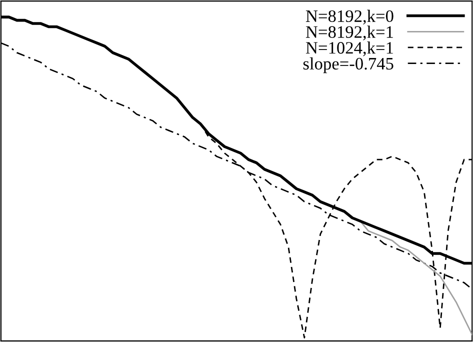 The height and width of the screenshot is (342, 474). What do you see at coordinates (349, 49) in the screenshot?
I see `legend-label: N=1024,k=1` at bounding box center [349, 49].